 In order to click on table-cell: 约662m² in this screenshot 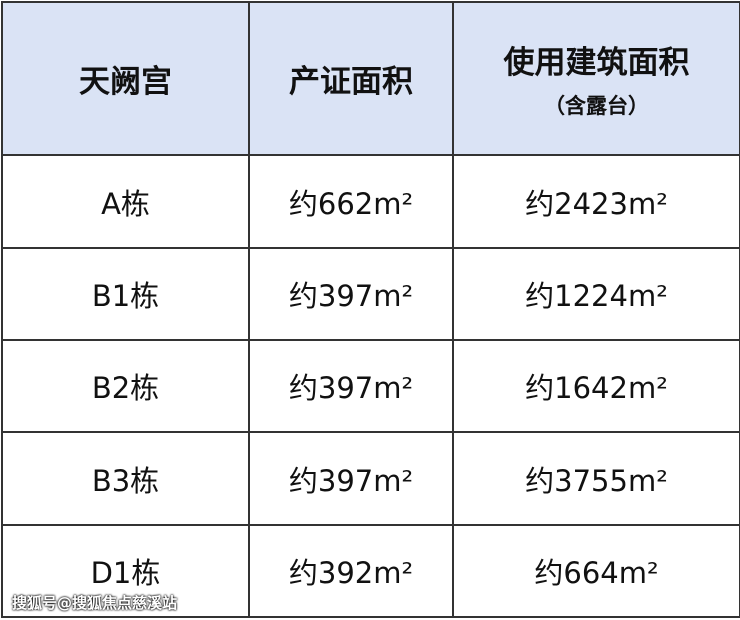, I will do `click(351, 201)`.